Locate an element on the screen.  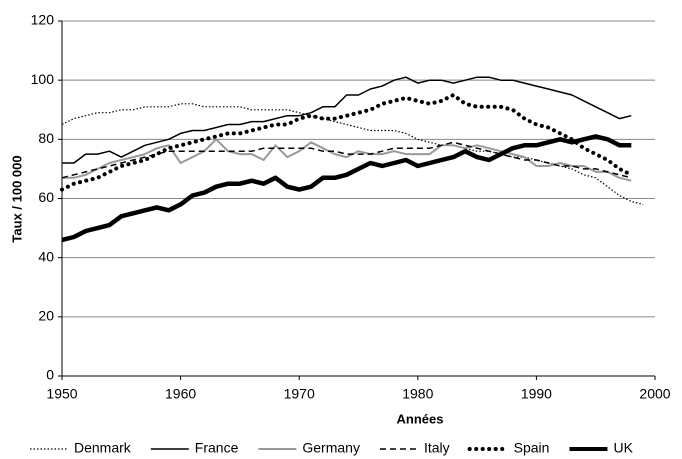
y-tick-label: 20 is located at coordinates (46, 316).